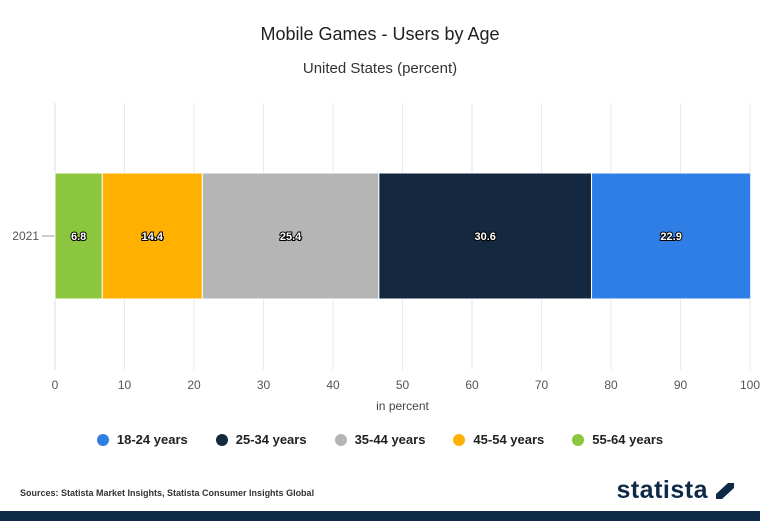  What do you see at coordinates (125, 385) in the screenshot?
I see `x-tick-label: 10` at bounding box center [125, 385].